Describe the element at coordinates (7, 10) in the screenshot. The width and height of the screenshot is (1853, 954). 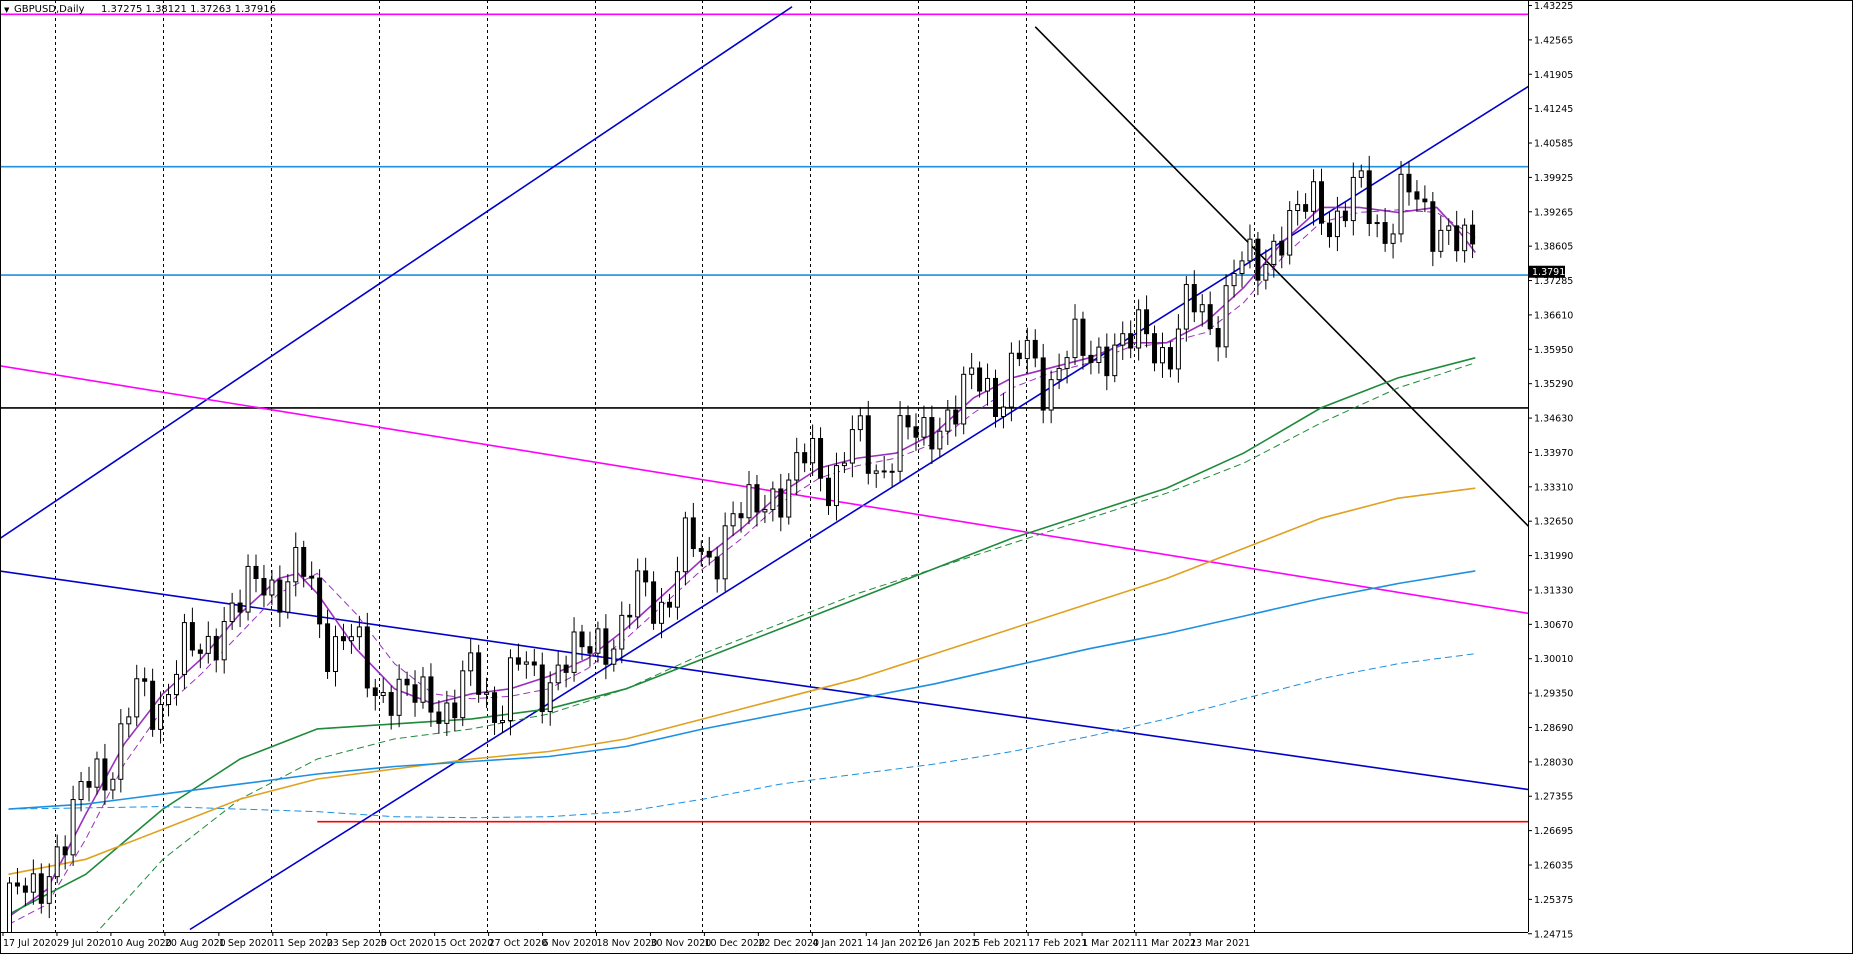
I see `collapse-triangle-icon: ▼` at that location.